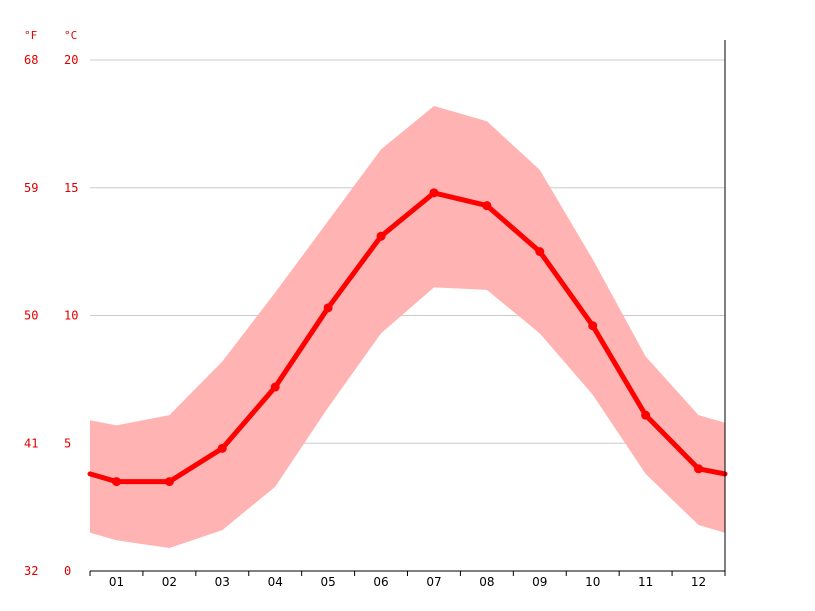 Image resolution: width=815 pixels, height=611 pixels. What do you see at coordinates (327, 582) in the screenshot?
I see `x-tick-label: 05` at bounding box center [327, 582].